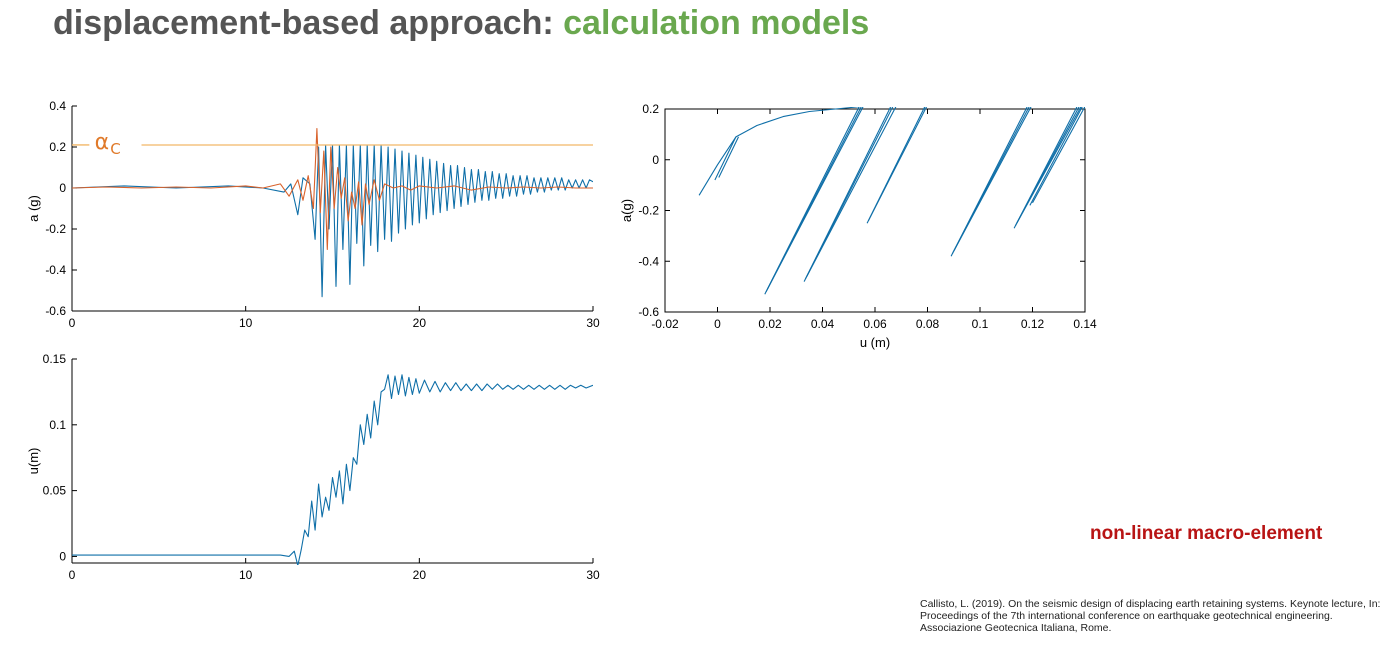 Image resolution: width=1394 pixels, height=652 pixels. I want to click on model-caption: non-linear macro-element, so click(1206, 533).